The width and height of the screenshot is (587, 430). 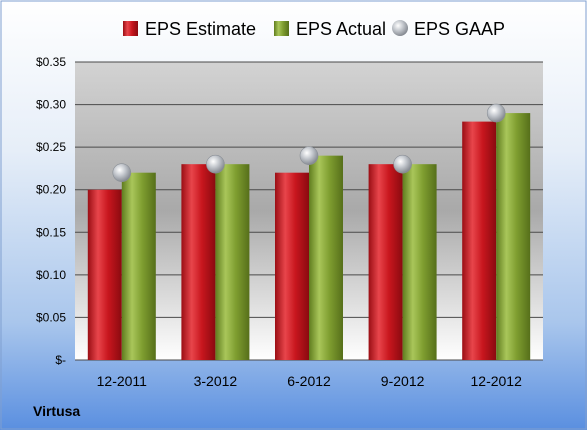 I want to click on y-tick-label: $-, so click(x=60, y=360).